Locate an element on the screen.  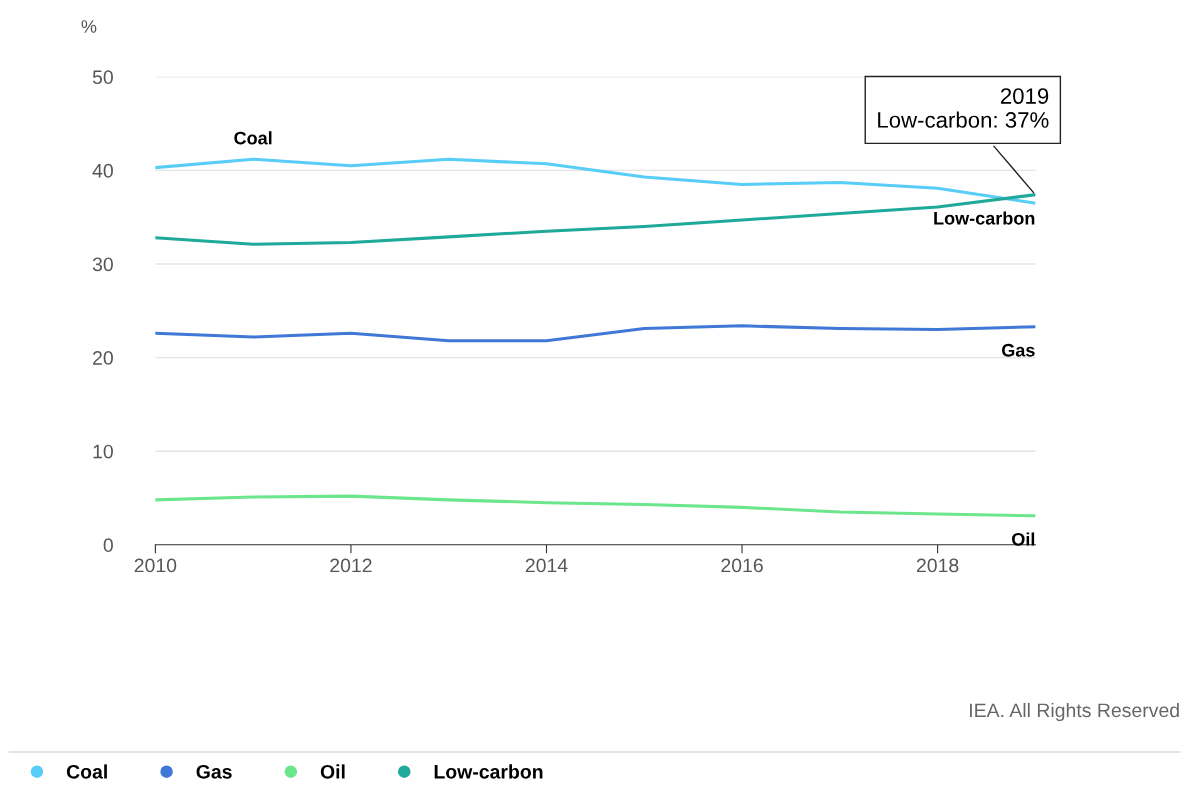
y-axis-title: % is located at coordinates (89, 26).